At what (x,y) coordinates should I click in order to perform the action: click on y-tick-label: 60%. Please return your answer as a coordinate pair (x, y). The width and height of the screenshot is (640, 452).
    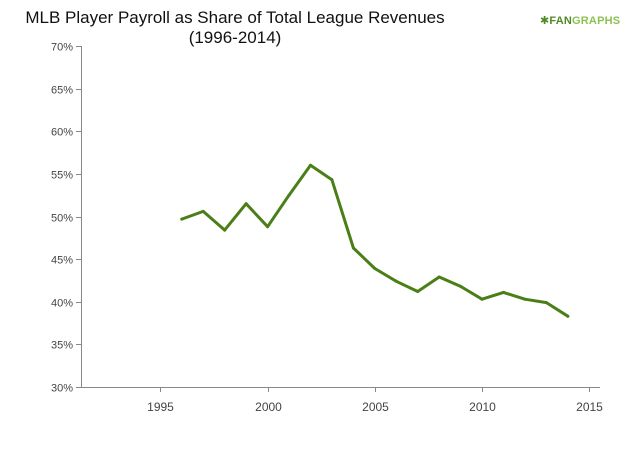
    Looking at the image, I should click on (62, 133).